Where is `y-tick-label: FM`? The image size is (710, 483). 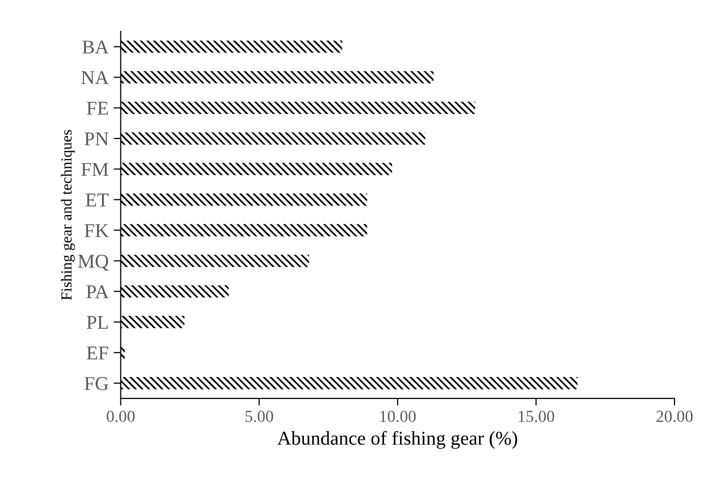
y-tick-label: FM is located at coordinates (94, 169).